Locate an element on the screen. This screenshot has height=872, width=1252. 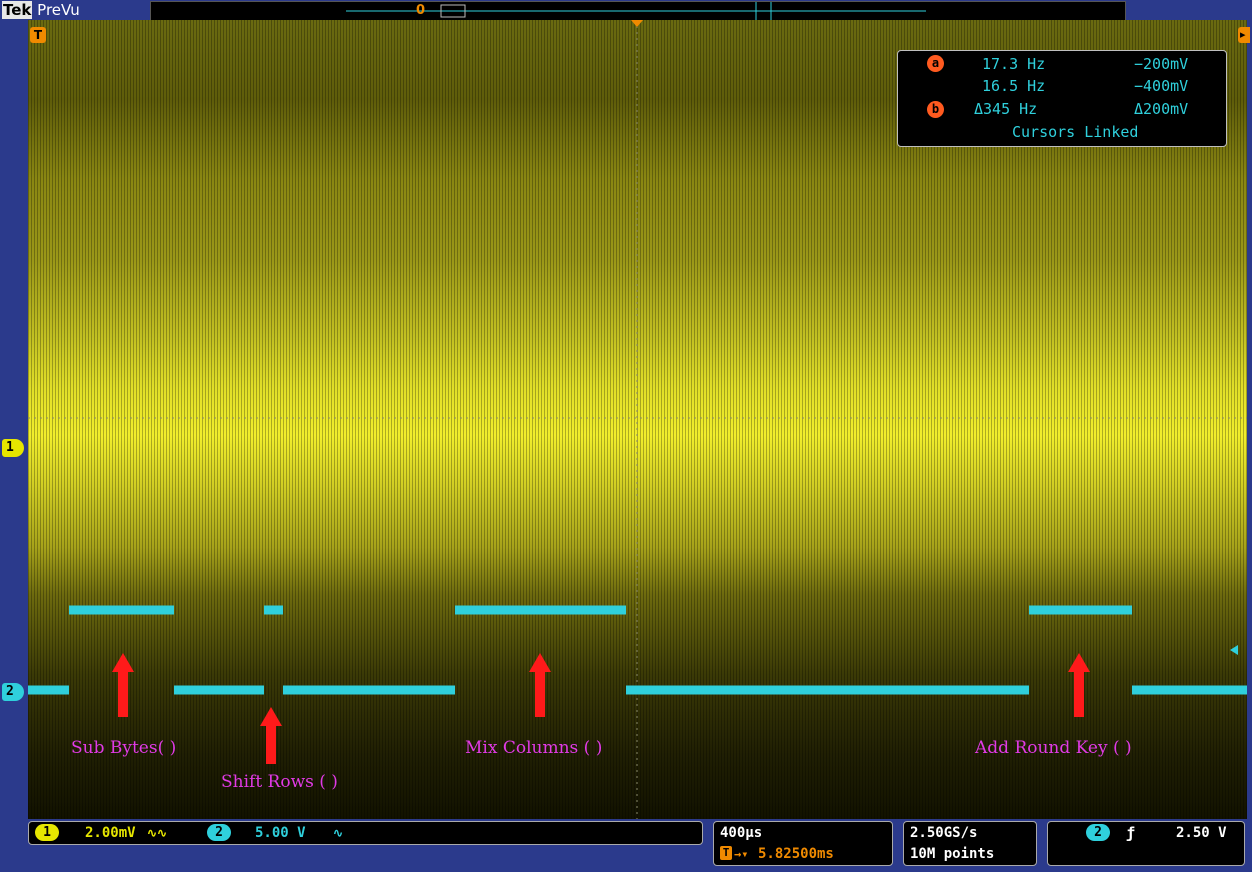
rising-edge-icon: ƒ is located at coordinates (1131, 833).